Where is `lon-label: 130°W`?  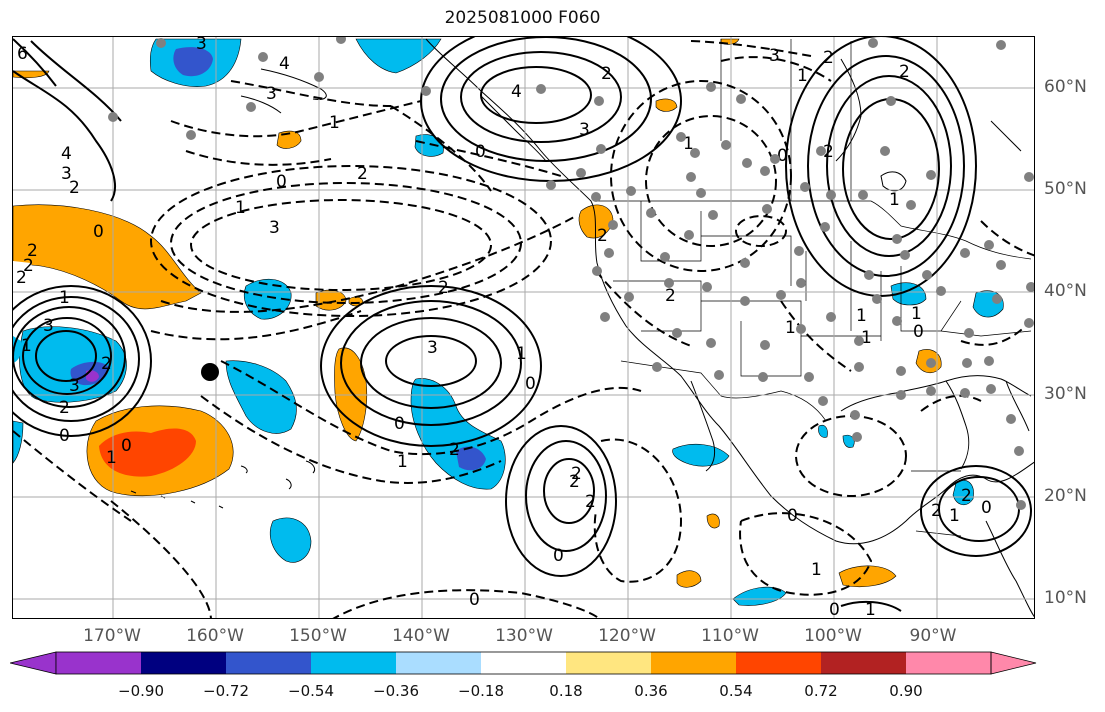
lon-label: 130°W is located at coordinates (524, 636).